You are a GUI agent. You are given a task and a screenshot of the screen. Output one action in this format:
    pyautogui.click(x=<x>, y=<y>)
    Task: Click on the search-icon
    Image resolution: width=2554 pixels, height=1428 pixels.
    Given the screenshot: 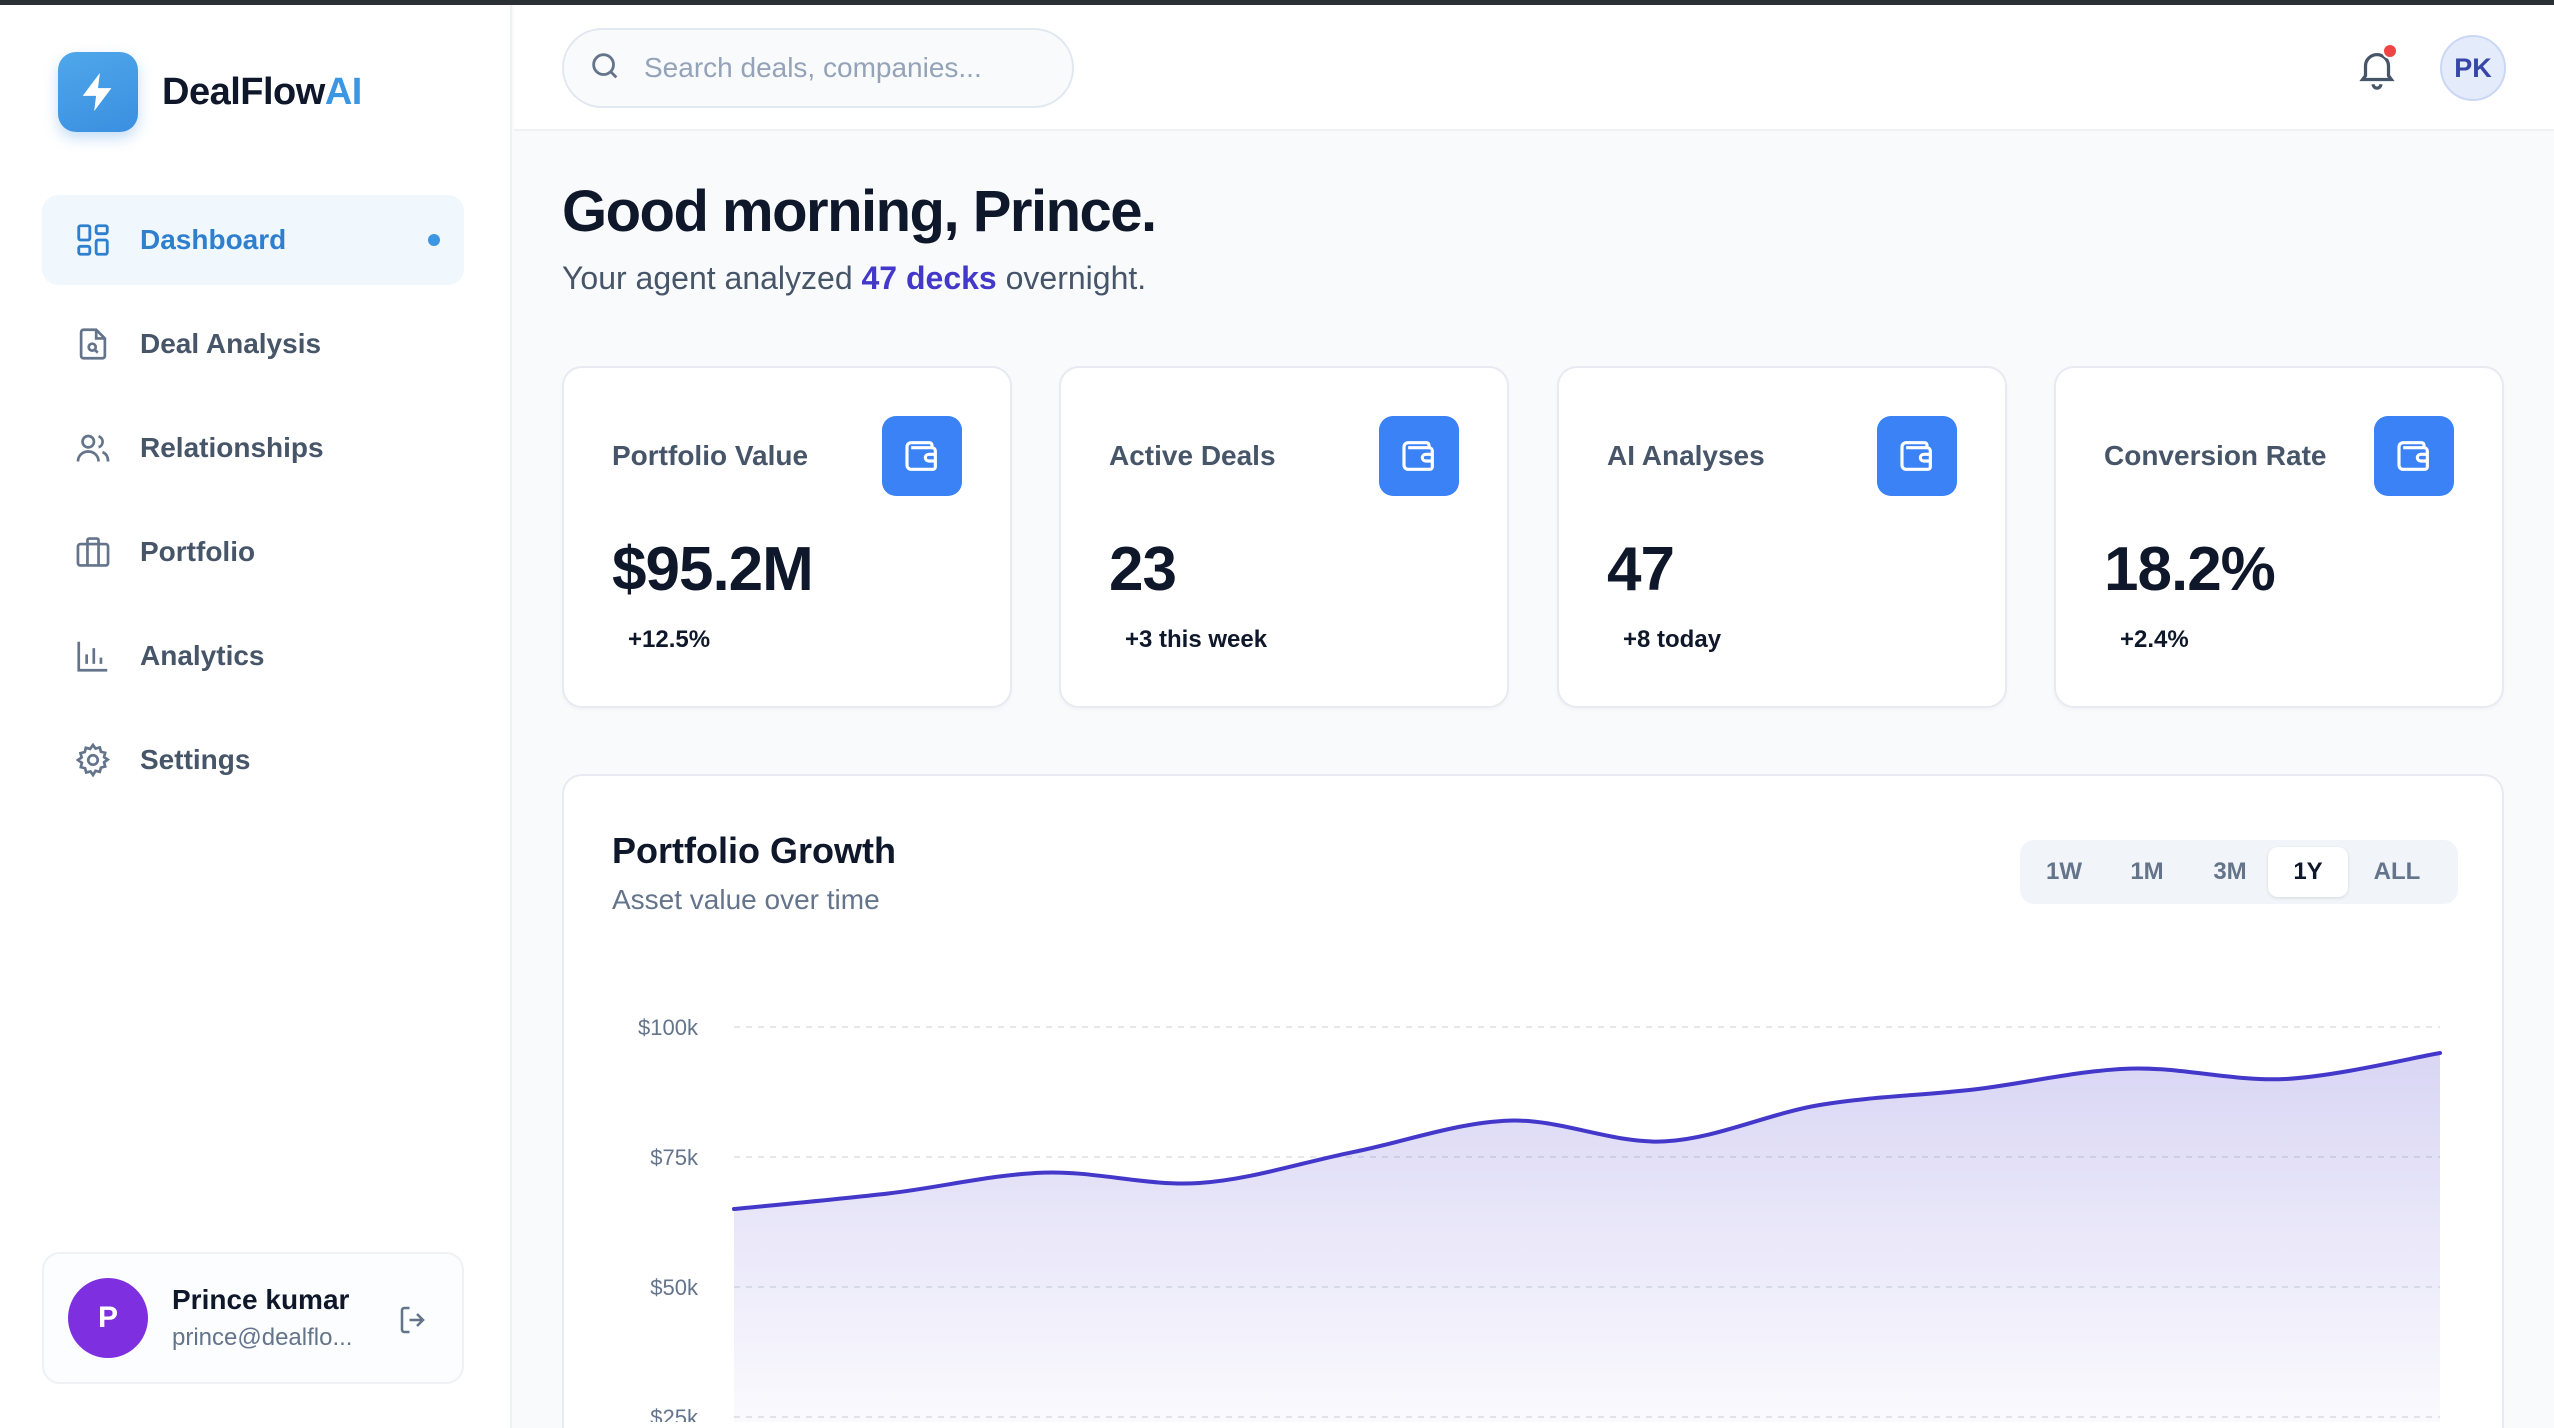 What is the action you would take?
    pyautogui.click(x=605, y=68)
    